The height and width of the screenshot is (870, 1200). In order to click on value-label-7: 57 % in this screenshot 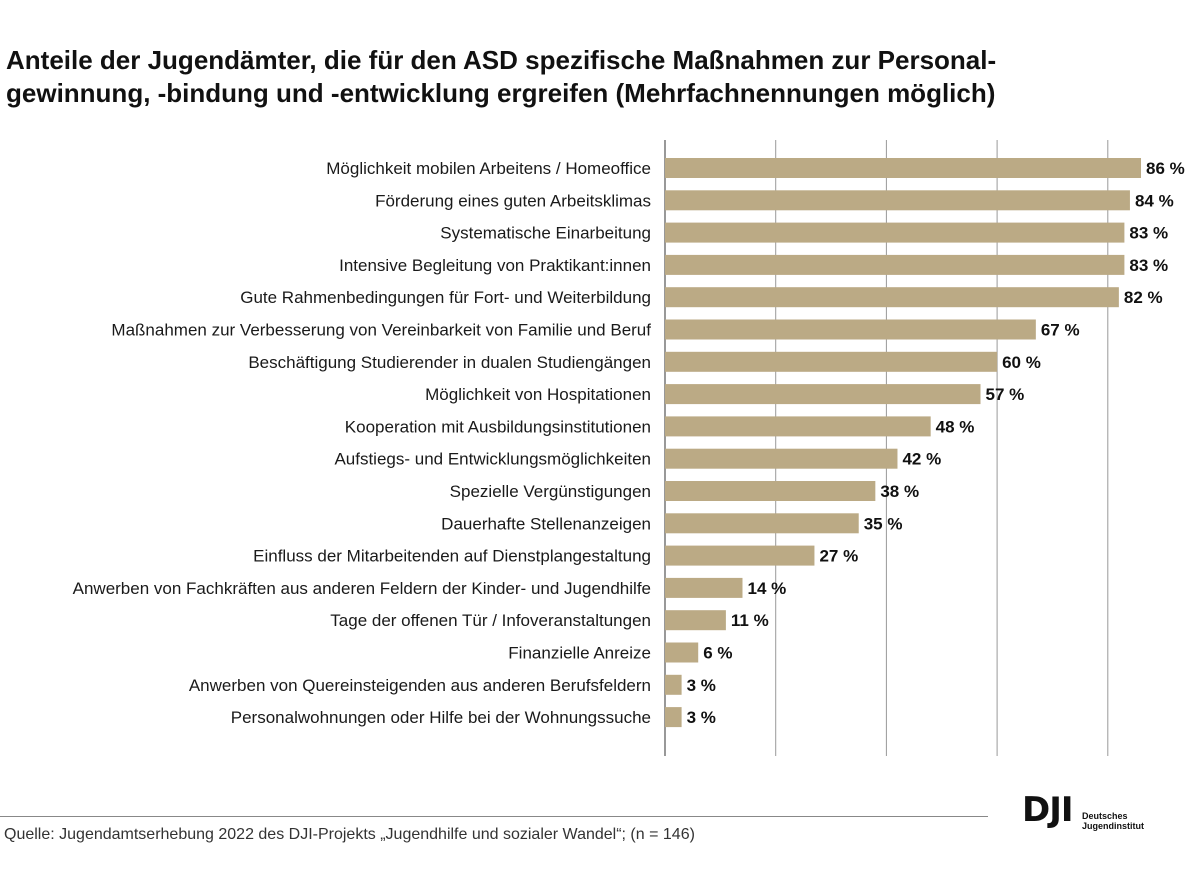, I will do `click(1004, 394)`.